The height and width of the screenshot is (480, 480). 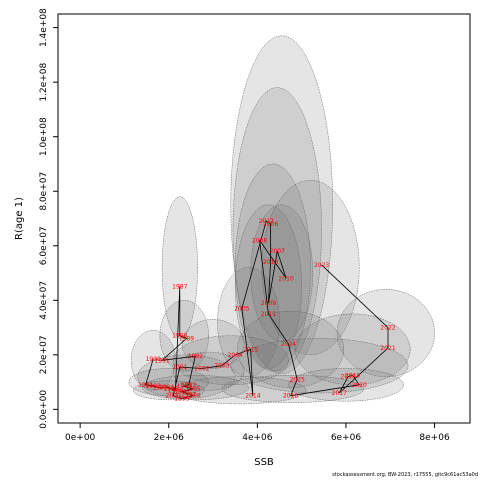 What do you see at coordinates (352, 375) in the screenshot?
I see `year-label-2019: 2019` at bounding box center [352, 375].